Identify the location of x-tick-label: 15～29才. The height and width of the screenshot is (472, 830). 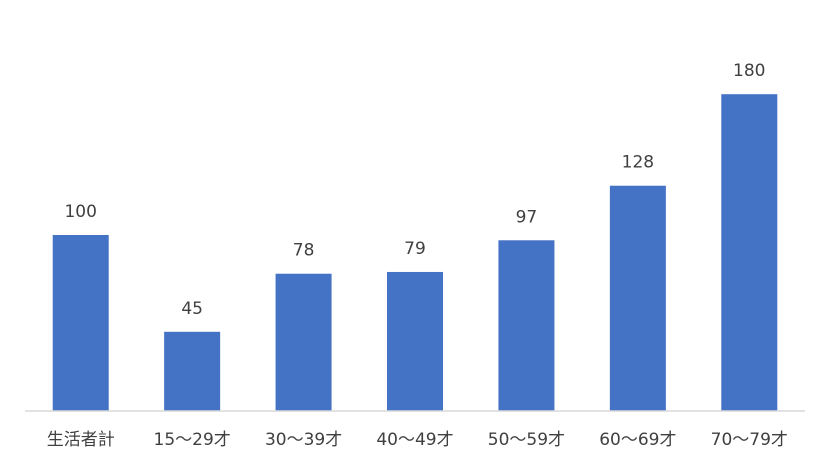
(192, 440).